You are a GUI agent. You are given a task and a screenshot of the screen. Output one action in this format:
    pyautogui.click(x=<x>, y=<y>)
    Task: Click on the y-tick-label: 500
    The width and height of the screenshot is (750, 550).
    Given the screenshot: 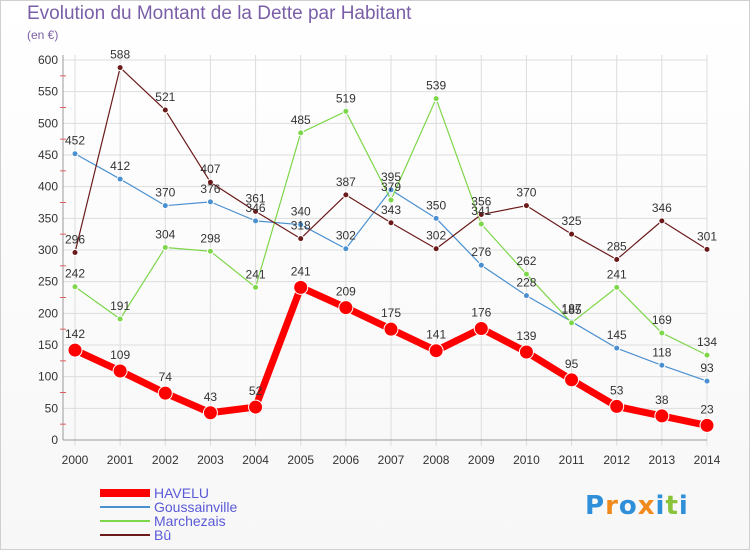 What is the action you would take?
    pyautogui.click(x=48, y=123)
    